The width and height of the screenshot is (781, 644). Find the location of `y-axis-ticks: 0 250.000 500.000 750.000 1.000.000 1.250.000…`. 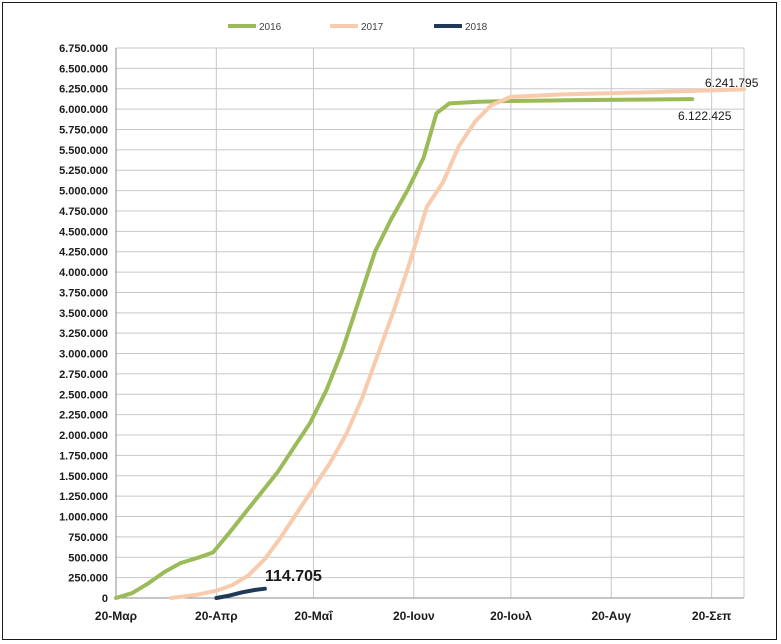

y-axis-ticks: 0 250.000 500.000 750.000 1.000.000 1.250.000… is located at coordinates (83, 324).